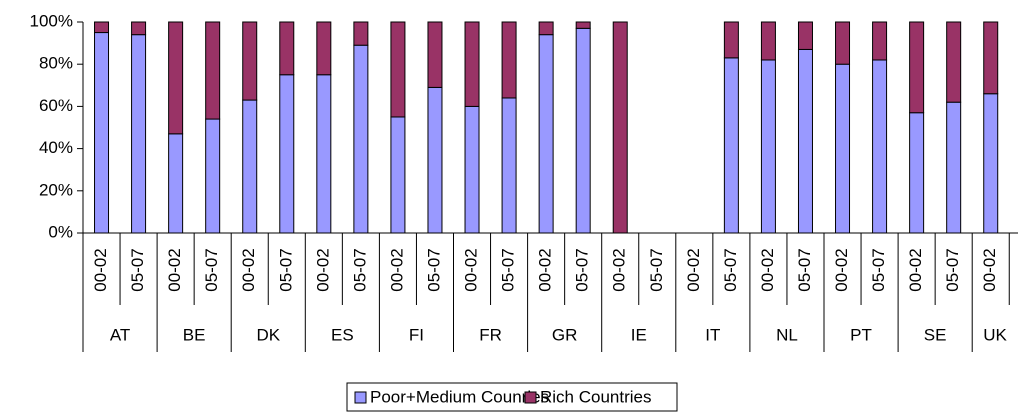 The image size is (1018, 414). Describe the element at coordinates (787, 334) in the screenshot. I see `group-label: NL` at that location.